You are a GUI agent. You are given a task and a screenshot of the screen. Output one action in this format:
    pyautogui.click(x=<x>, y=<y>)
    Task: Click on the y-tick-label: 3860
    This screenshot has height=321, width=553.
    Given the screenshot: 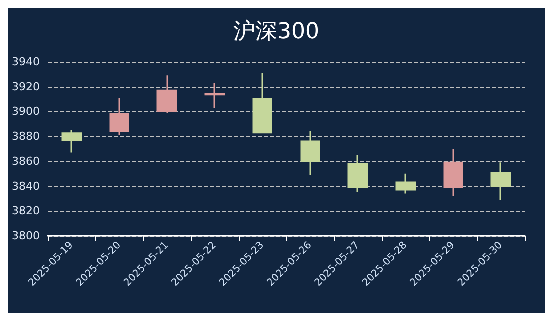 What is the action you would take?
    pyautogui.click(x=26, y=161)
    